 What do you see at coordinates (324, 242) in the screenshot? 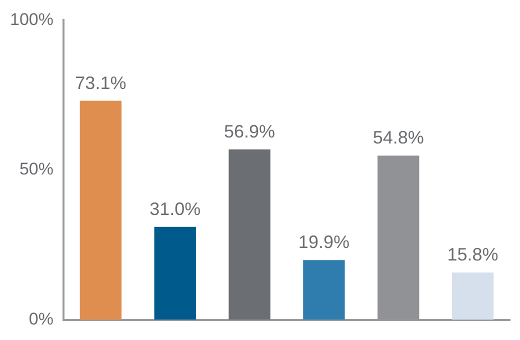
I see `data-label: 19.9%` at bounding box center [324, 242].